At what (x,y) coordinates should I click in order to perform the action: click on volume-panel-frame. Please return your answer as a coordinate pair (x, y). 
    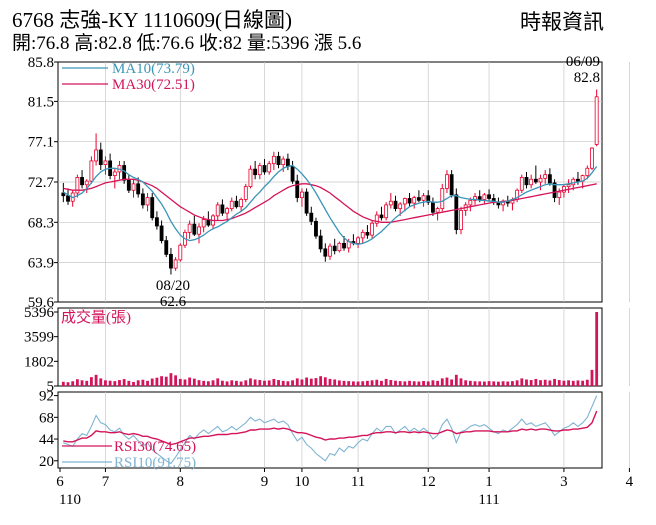
    Looking at the image, I should click on (330, 347).